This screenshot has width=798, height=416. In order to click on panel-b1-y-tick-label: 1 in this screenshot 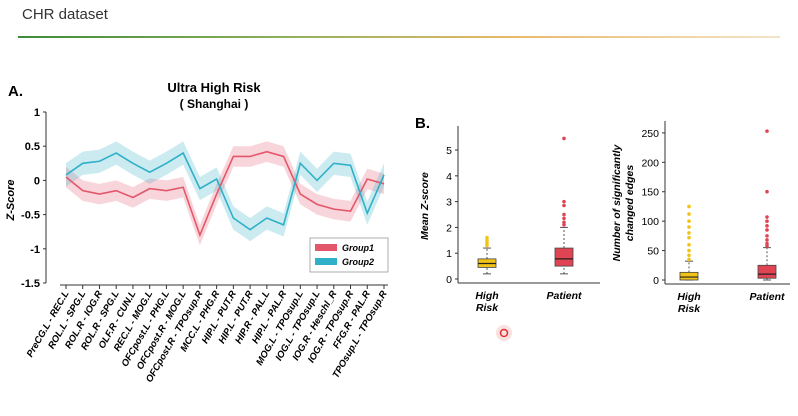, I will do `click(449, 254)`.